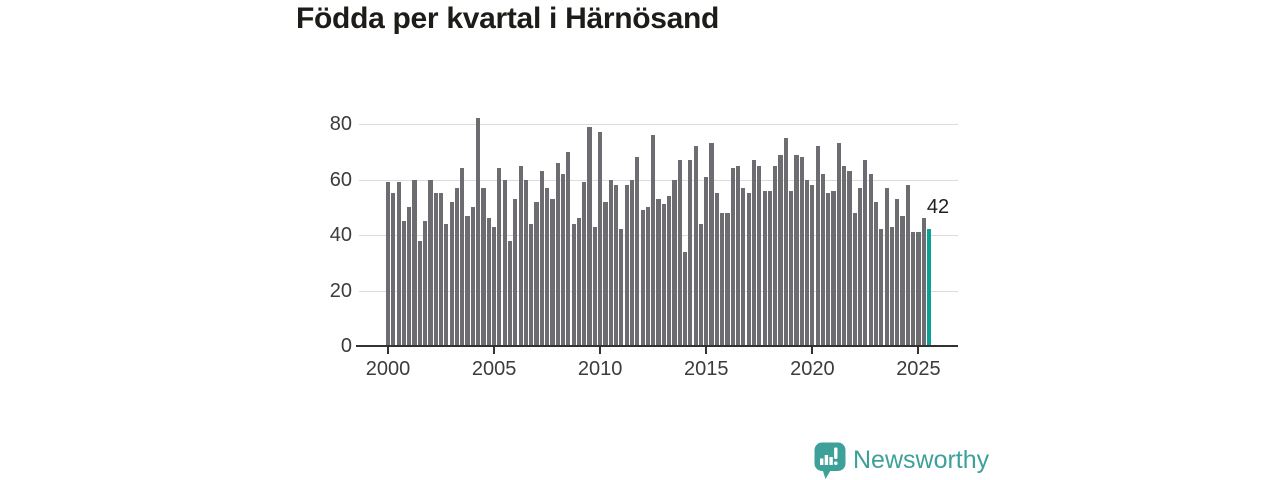  What do you see at coordinates (340, 235) in the screenshot?
I see `y-axis-tick-label: 40` at bounding box center [340, 235].